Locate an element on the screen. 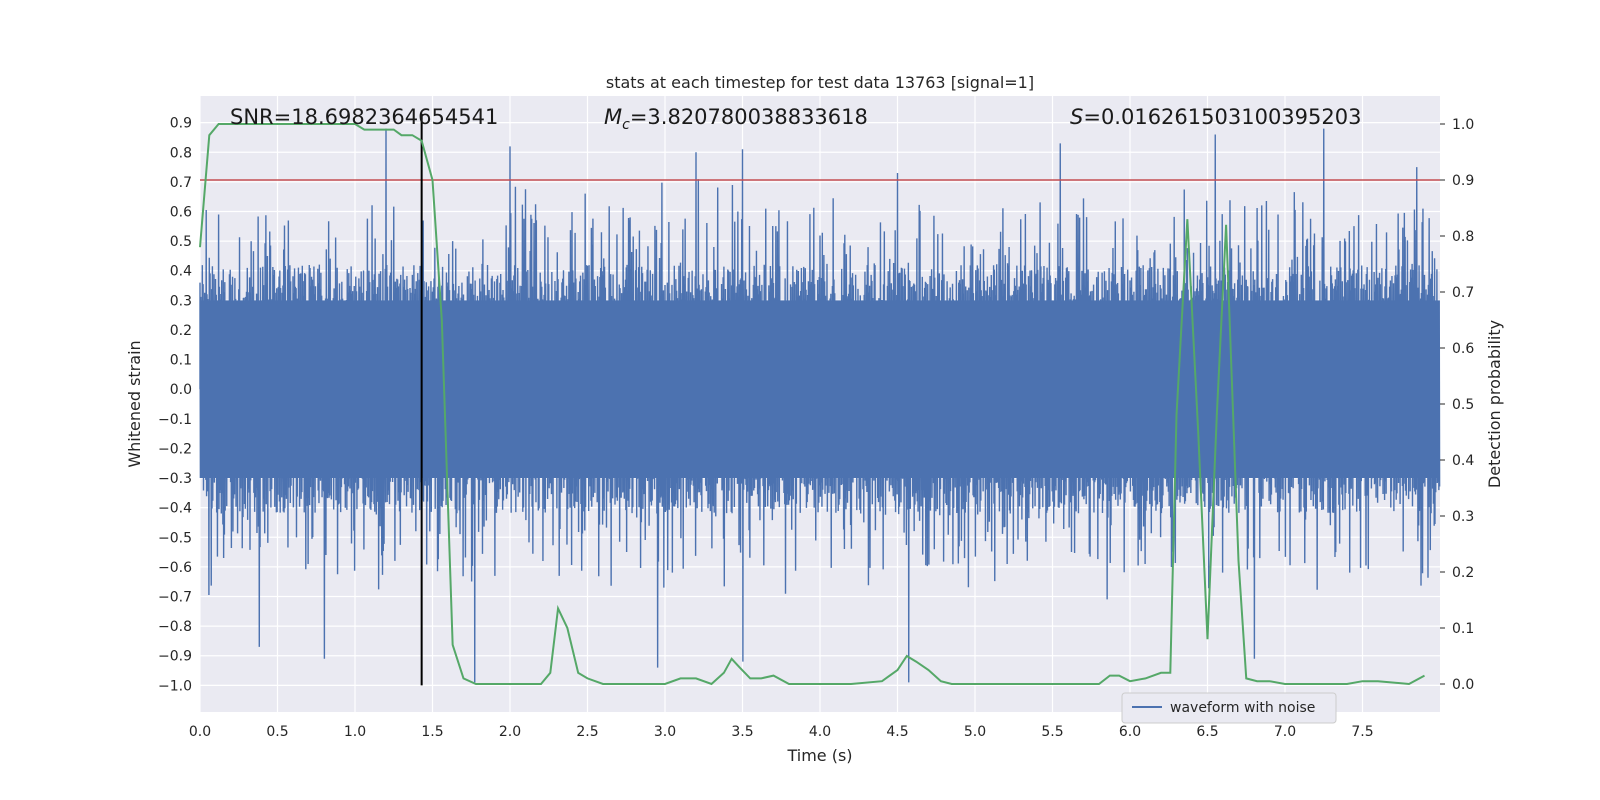 The width and height of the screenshot is (1600, 800). y-tick-labels-right: 1.0 0.9 0.8 0.7 0.6 0.5 0.4 0.3 0.2 0.1 0.0 is located at coordinates (1457, 405).